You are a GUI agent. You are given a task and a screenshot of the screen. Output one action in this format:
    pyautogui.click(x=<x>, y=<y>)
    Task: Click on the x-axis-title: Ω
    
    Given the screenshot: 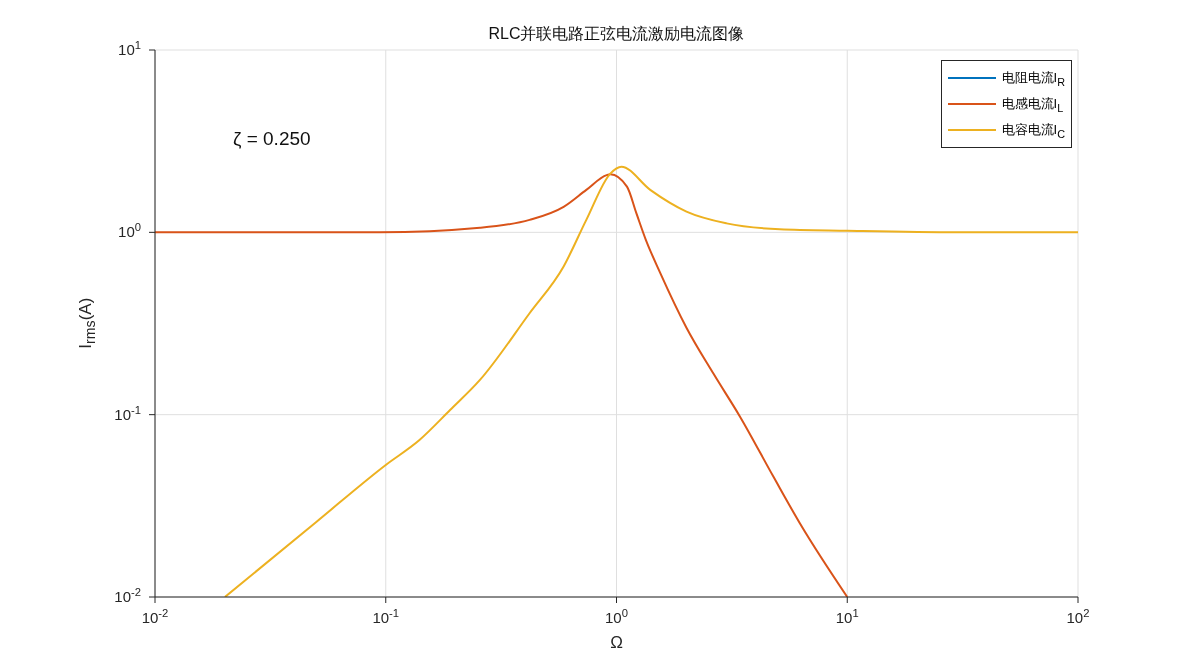 What is the action you would take?
    pyautogui.click(x=616, y=643)
    